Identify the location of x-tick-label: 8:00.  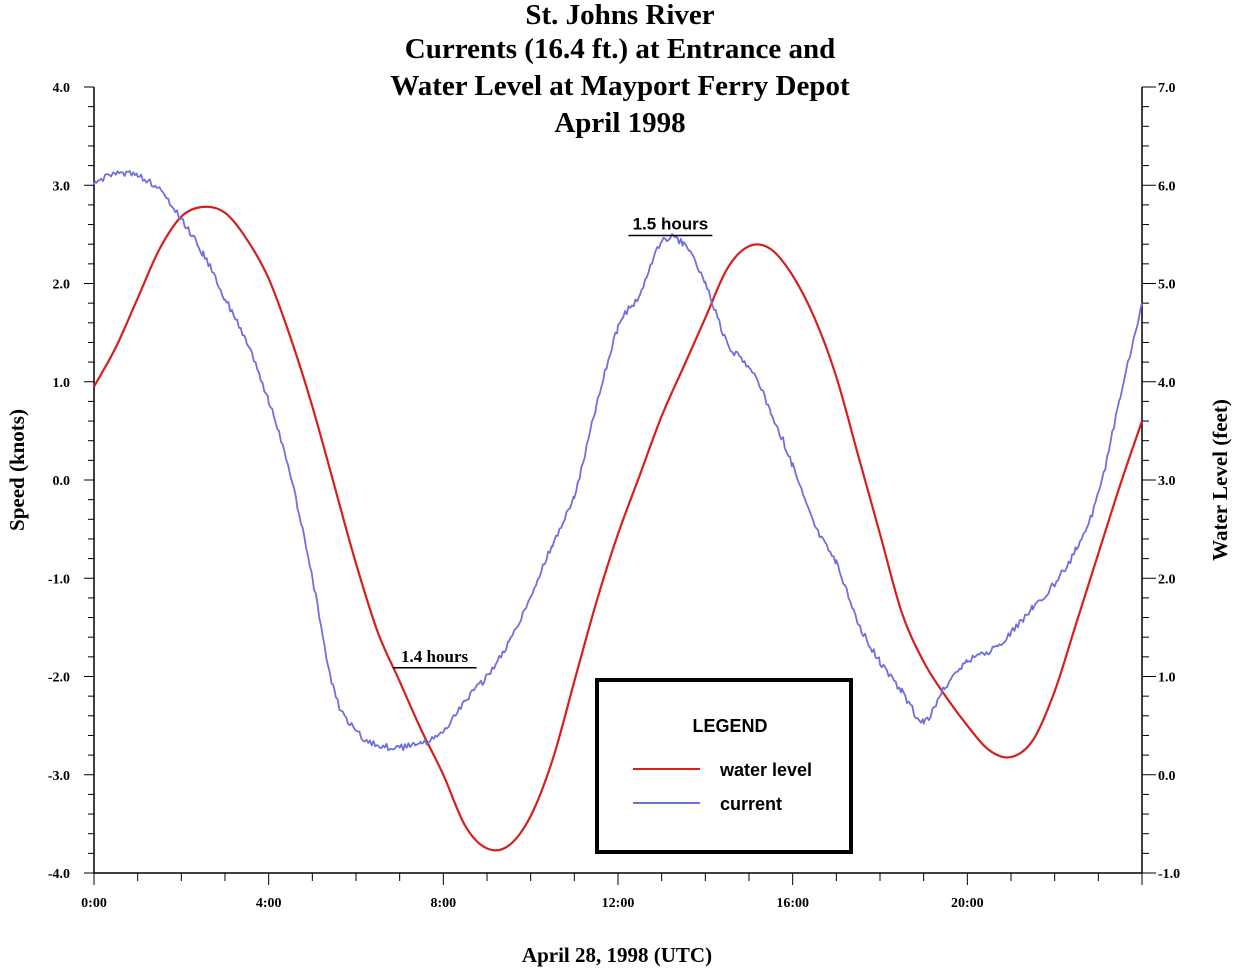
(443, 903).